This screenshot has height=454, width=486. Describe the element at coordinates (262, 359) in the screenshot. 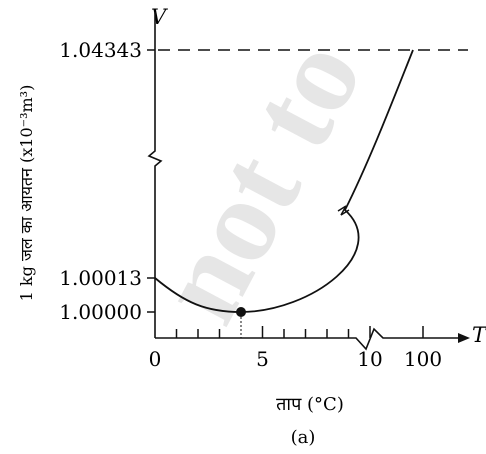

I see `x-tick-label: 5` at that location.